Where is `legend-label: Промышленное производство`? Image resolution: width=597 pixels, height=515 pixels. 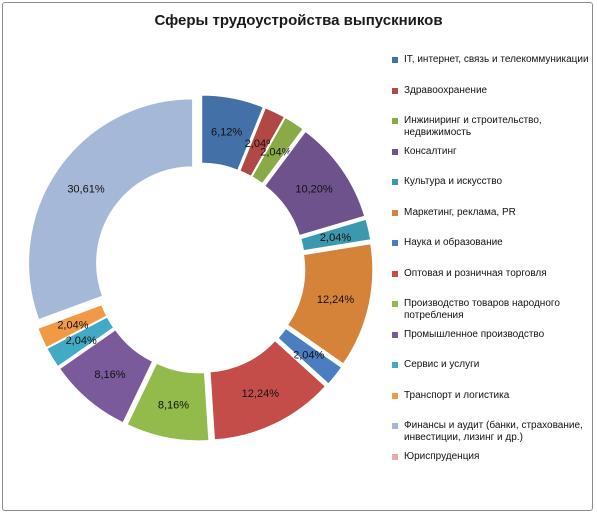 legend-label: Промышленное производство is located at coordinates (474, 334).